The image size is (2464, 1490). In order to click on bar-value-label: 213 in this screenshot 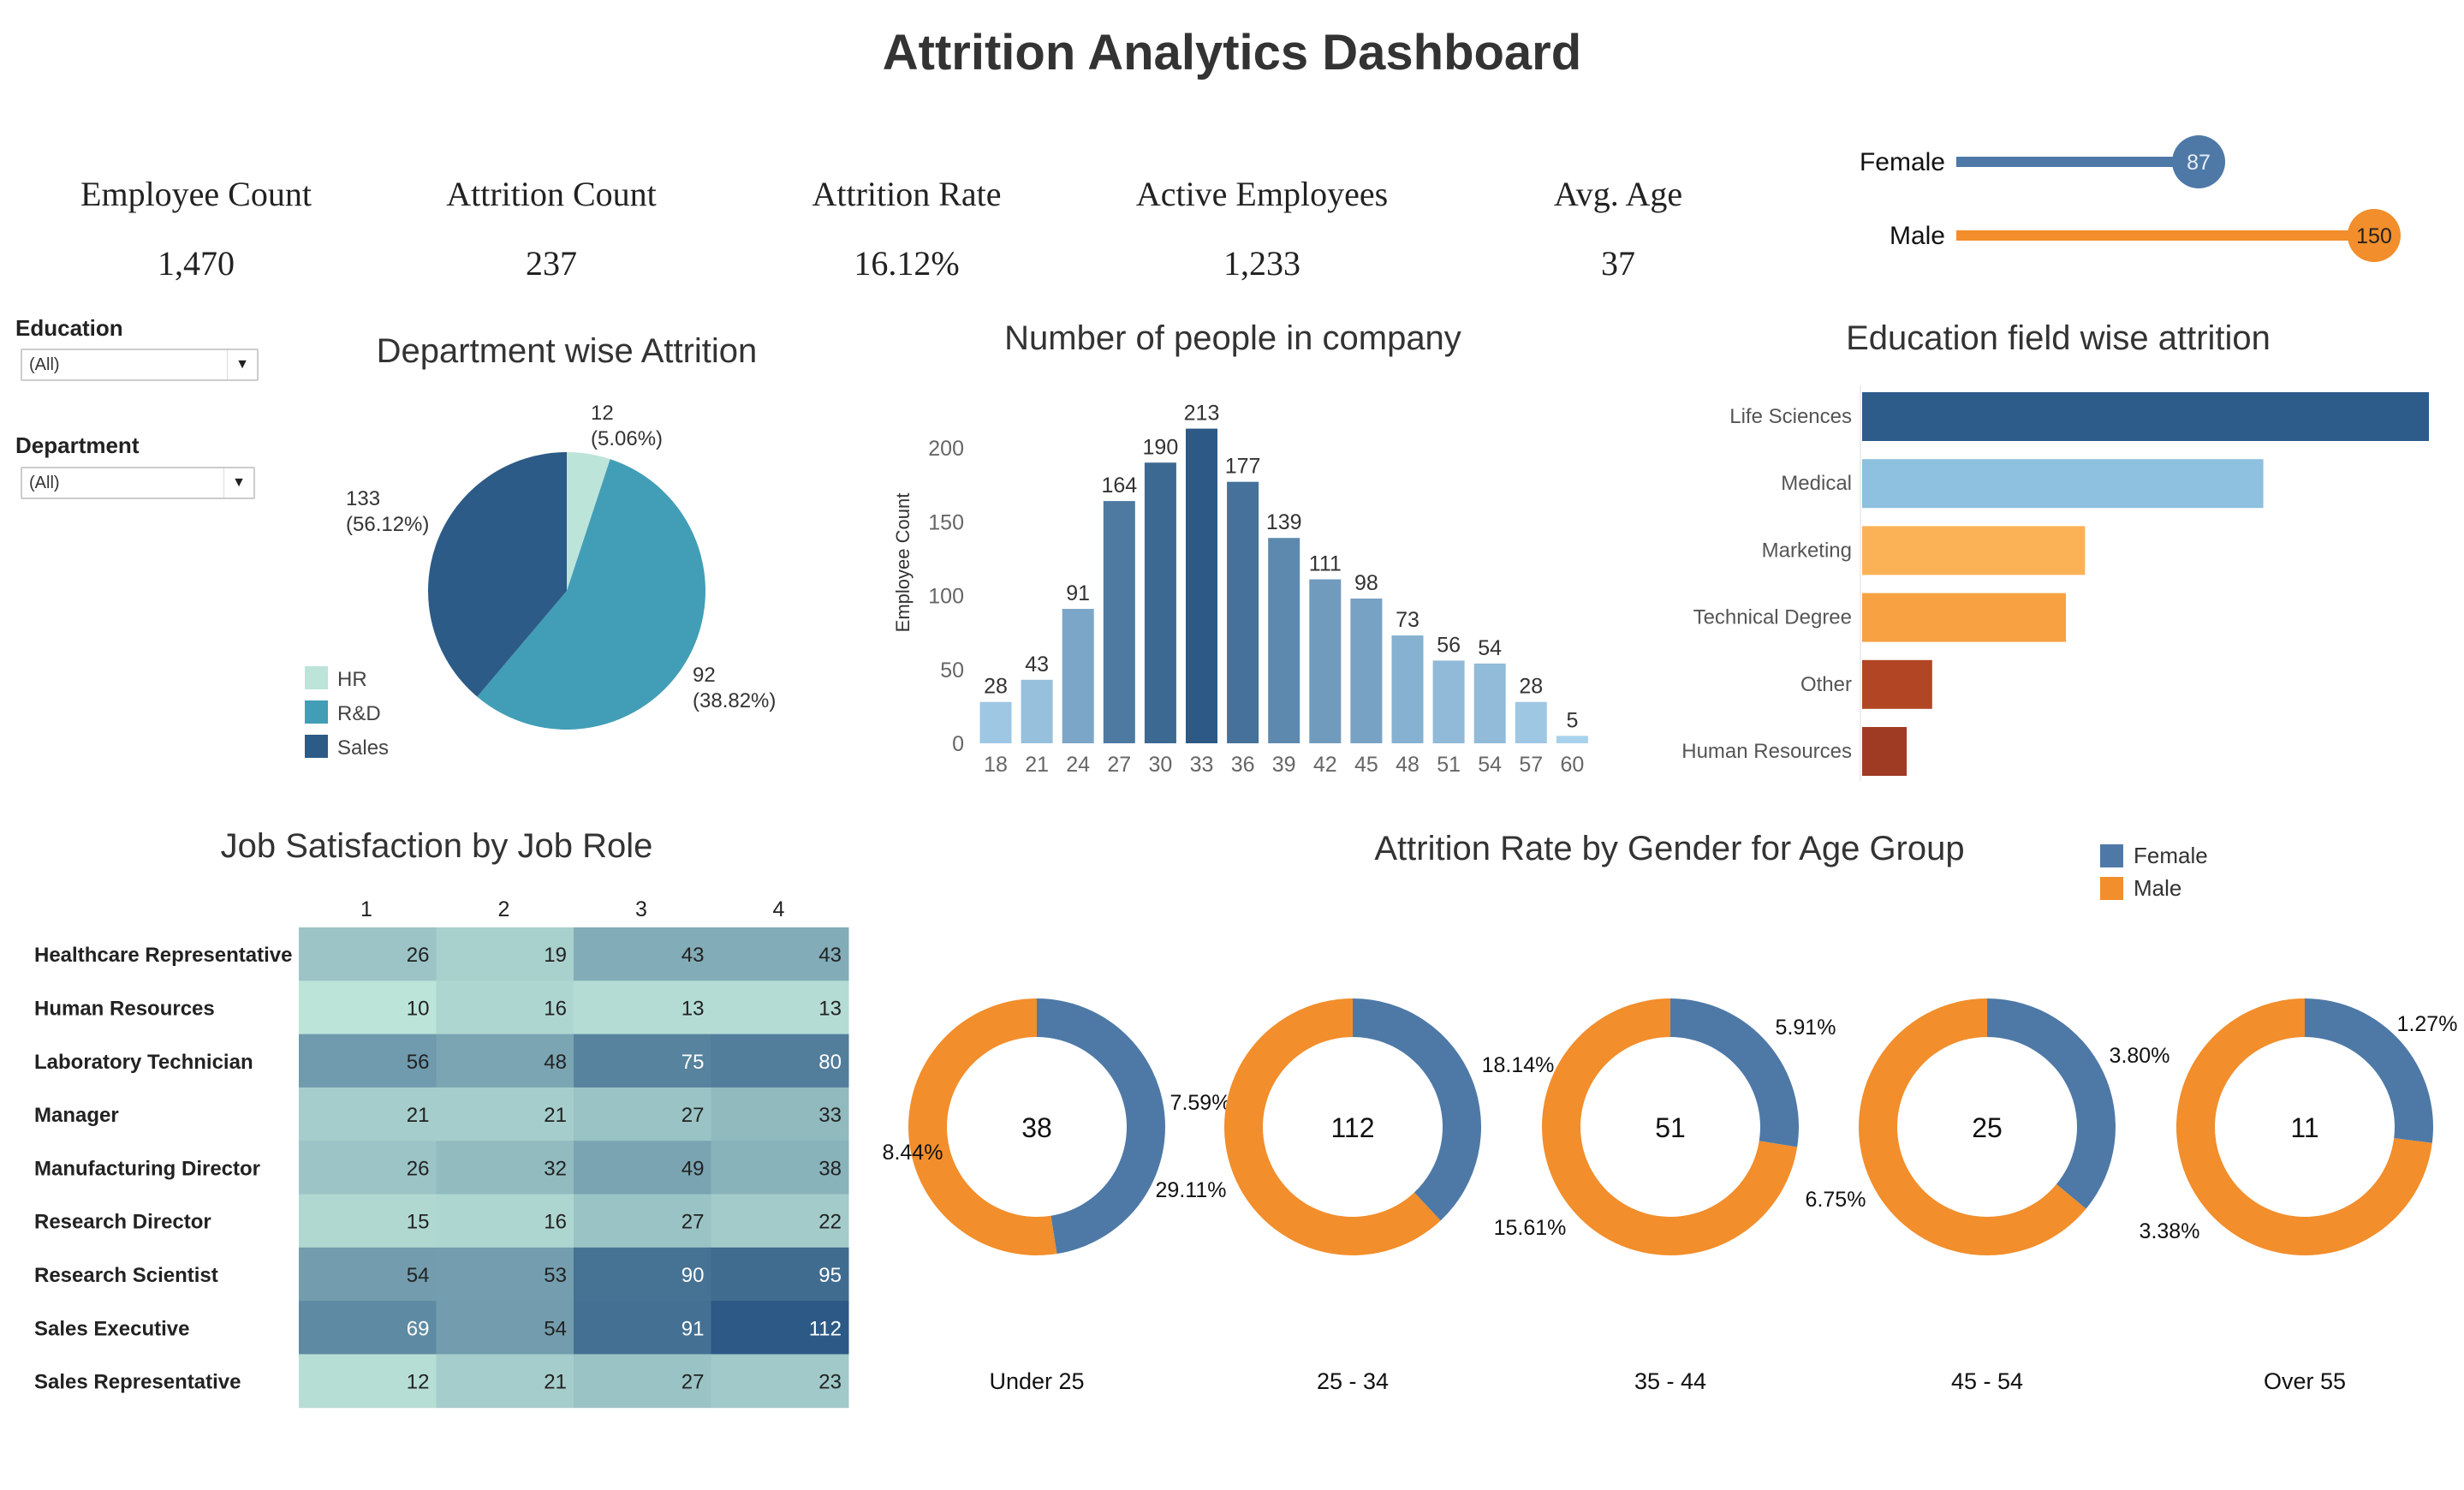, I will do `click(1202, 414)`.